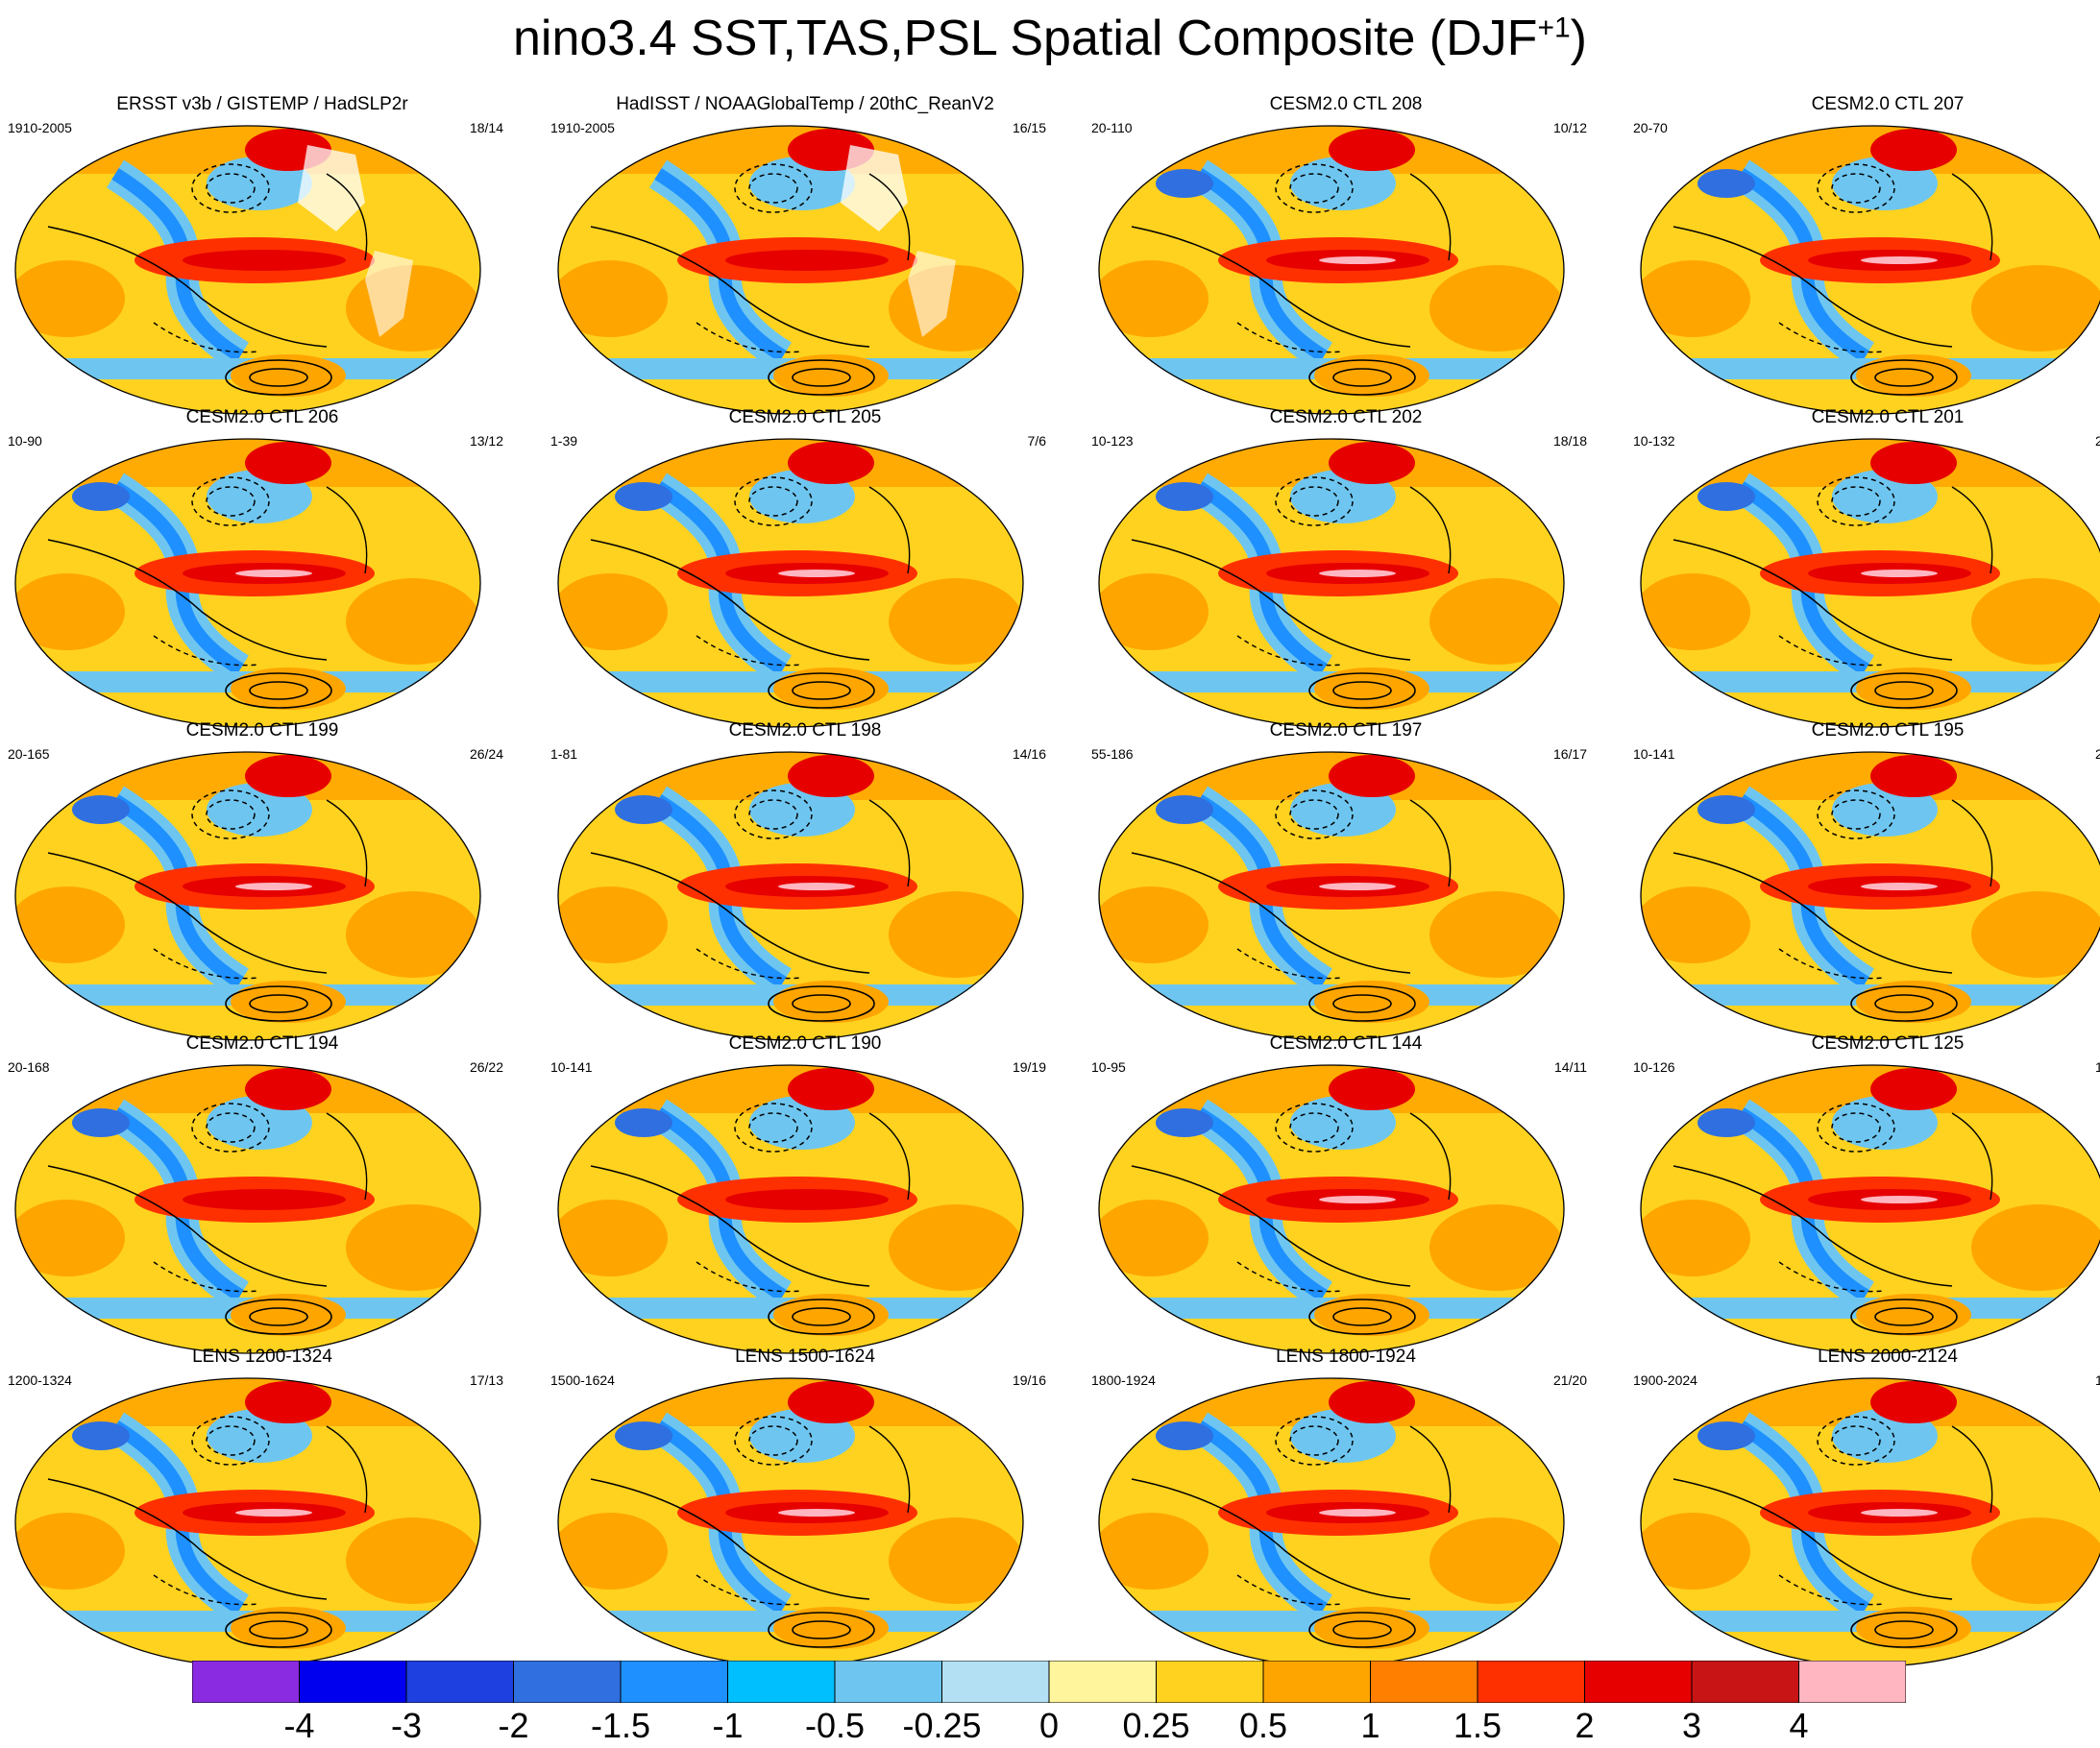 Image resolution: width=2100 pixels, height=1748 pixels. Describe the element at coordinates (486, 441) in the screenshot. I see `panel-event-count: 13/12` at that location.